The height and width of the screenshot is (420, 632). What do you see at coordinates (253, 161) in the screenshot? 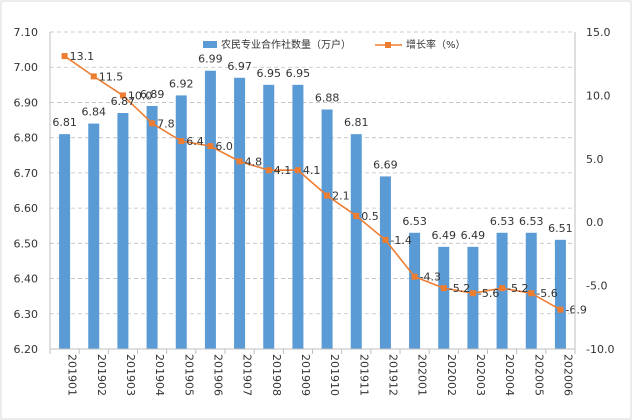
I see `line-data-label: 4.8` at bounding box center [253, 161].